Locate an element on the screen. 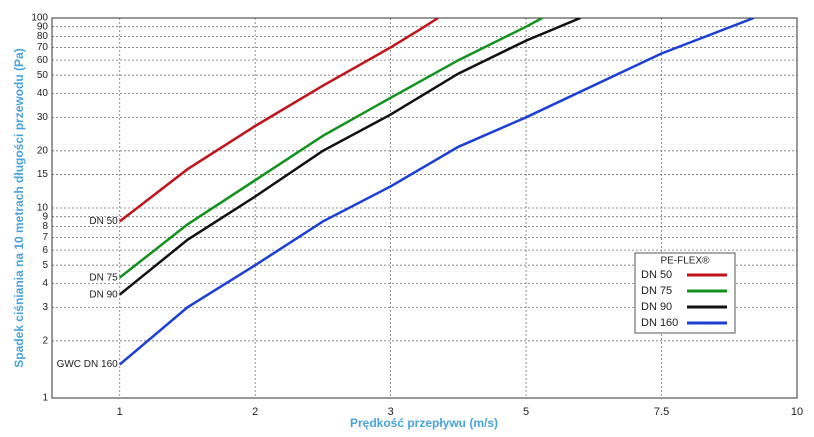 This screenshot has height=437, width=814. legend-label: DN 50 is located at coordinates (656, 275).